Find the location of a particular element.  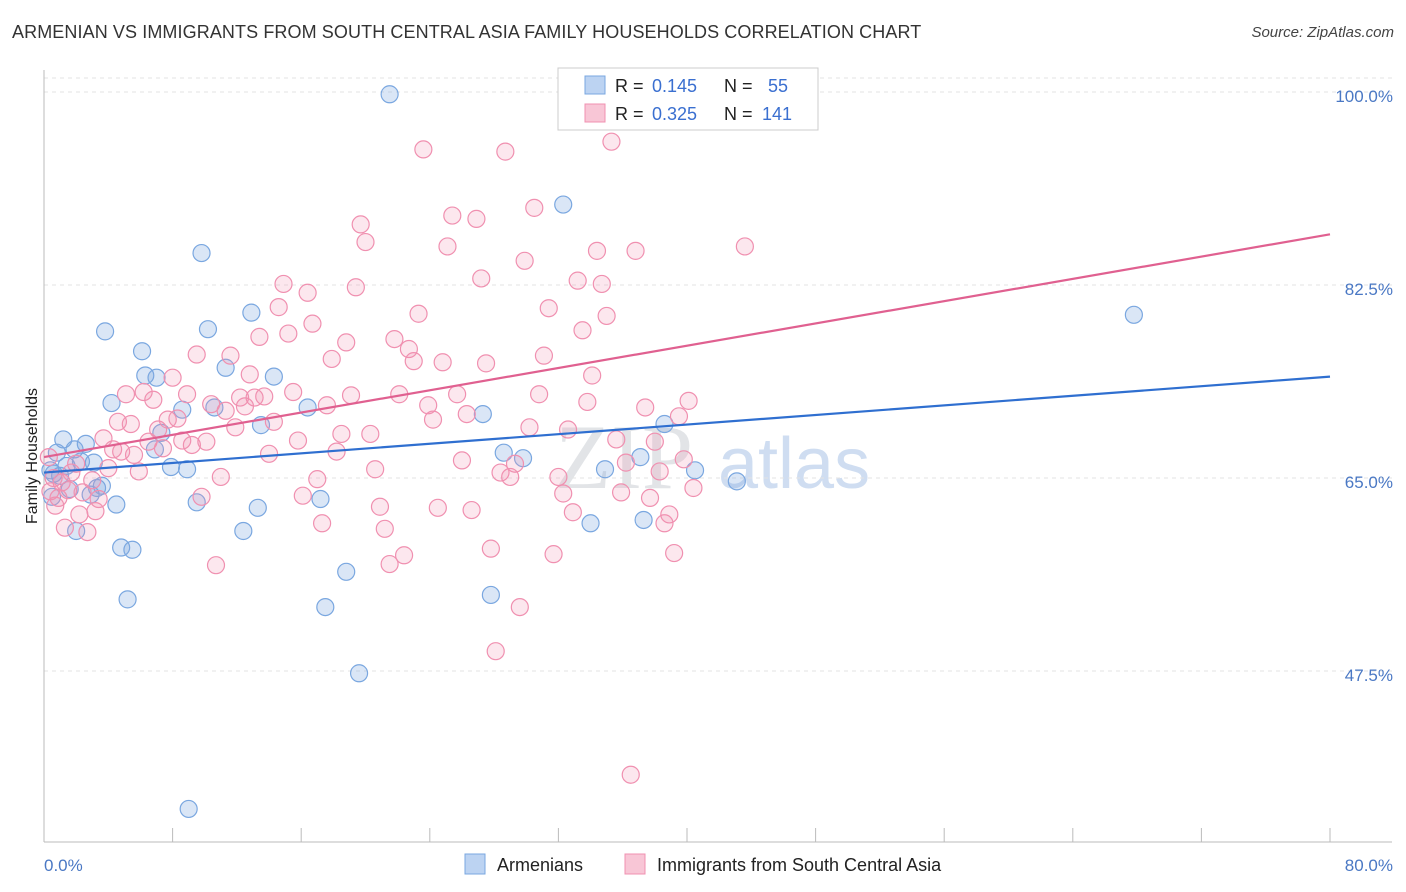

legend-n-value-1: 141 is located at coordinates (777, 114).